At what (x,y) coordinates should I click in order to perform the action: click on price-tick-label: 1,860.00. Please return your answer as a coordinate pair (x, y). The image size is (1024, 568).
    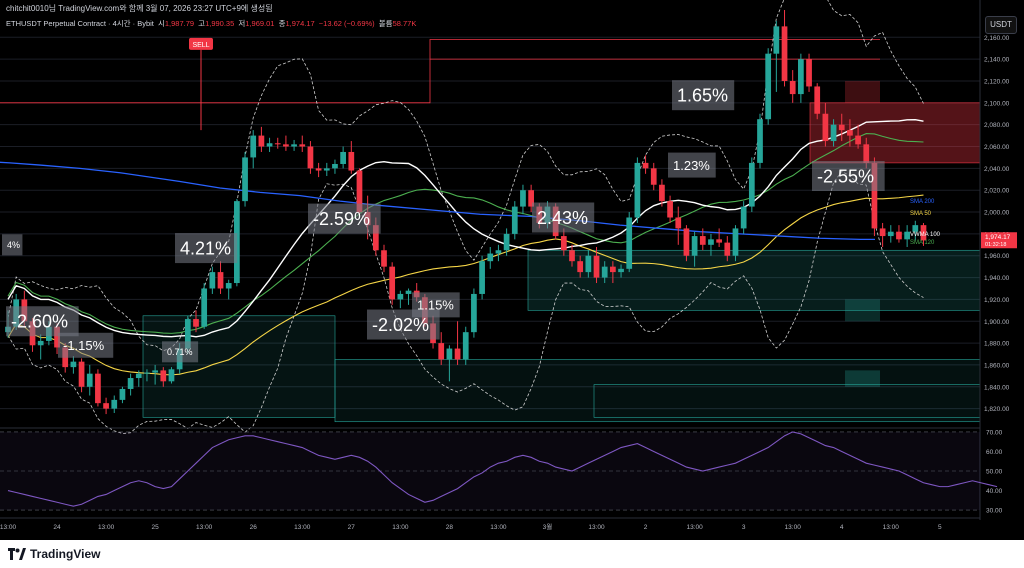
    Looking at the image, I should click on (997, 365).